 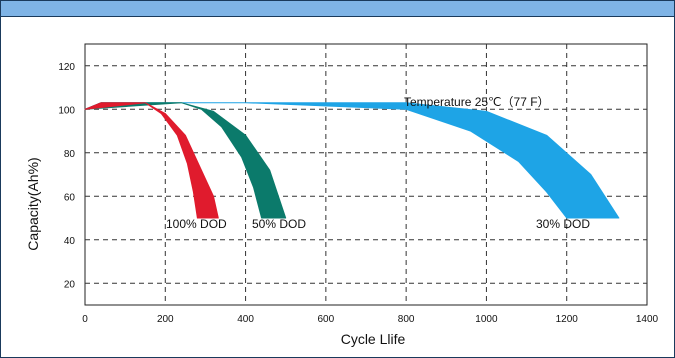 I want to click on y-axis-title: Capacity(Ah%), so click(x=33, y=203).